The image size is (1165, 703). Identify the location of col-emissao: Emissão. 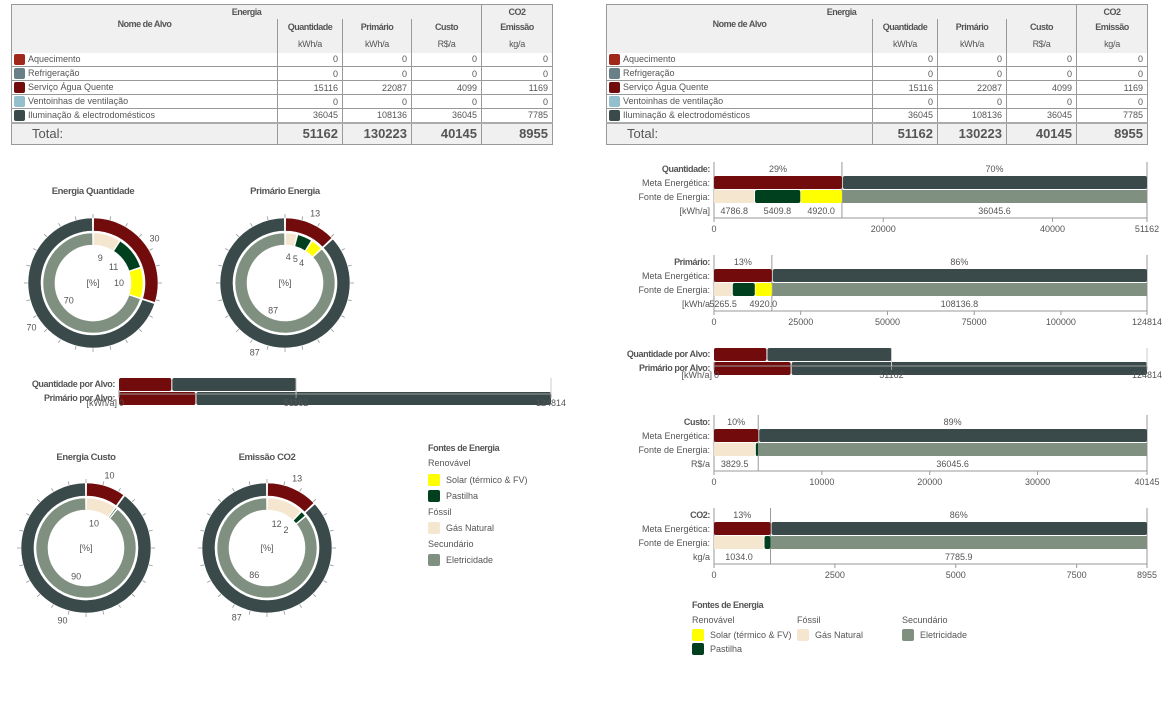
(517, 27).